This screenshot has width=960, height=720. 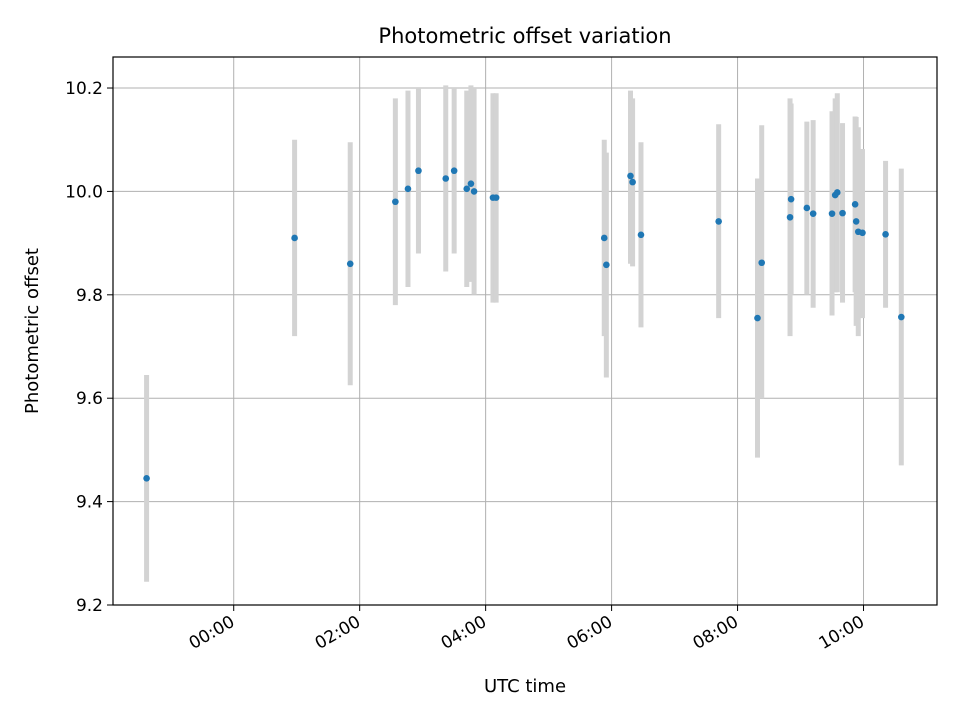 I want to click on y-axis-ticks: 9.2 9.4 9.6 9.8 10.0 10.2, so click(x=89, y=347).